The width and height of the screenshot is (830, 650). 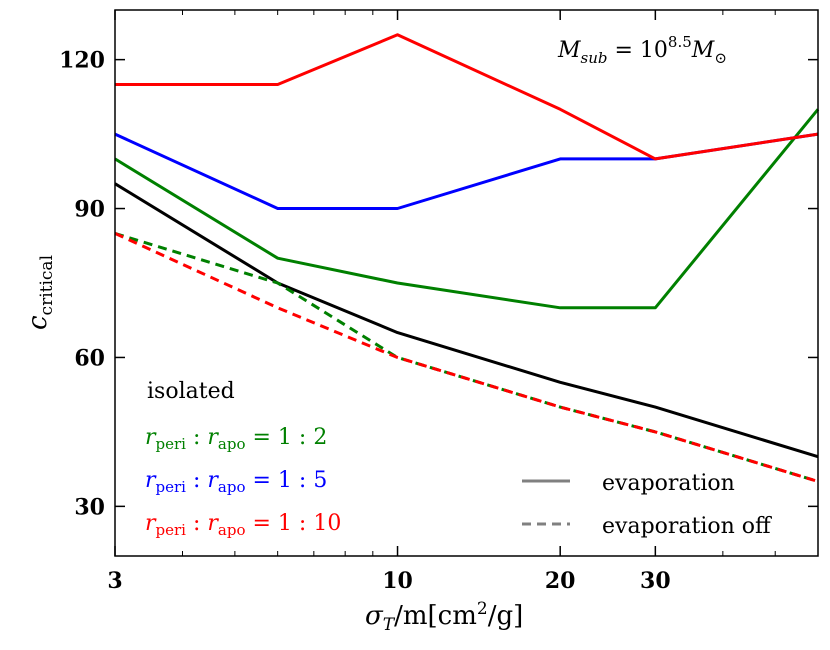 What do you see at coordinates (114, 581) in the screenshot?
I see `x-tick-label: 3` at bounding box center [114, 581].